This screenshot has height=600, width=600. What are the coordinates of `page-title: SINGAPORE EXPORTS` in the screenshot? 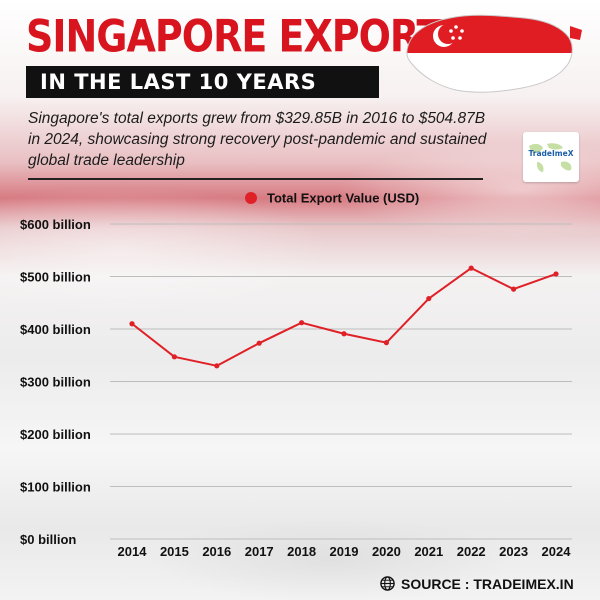 It's located at (247, 36).